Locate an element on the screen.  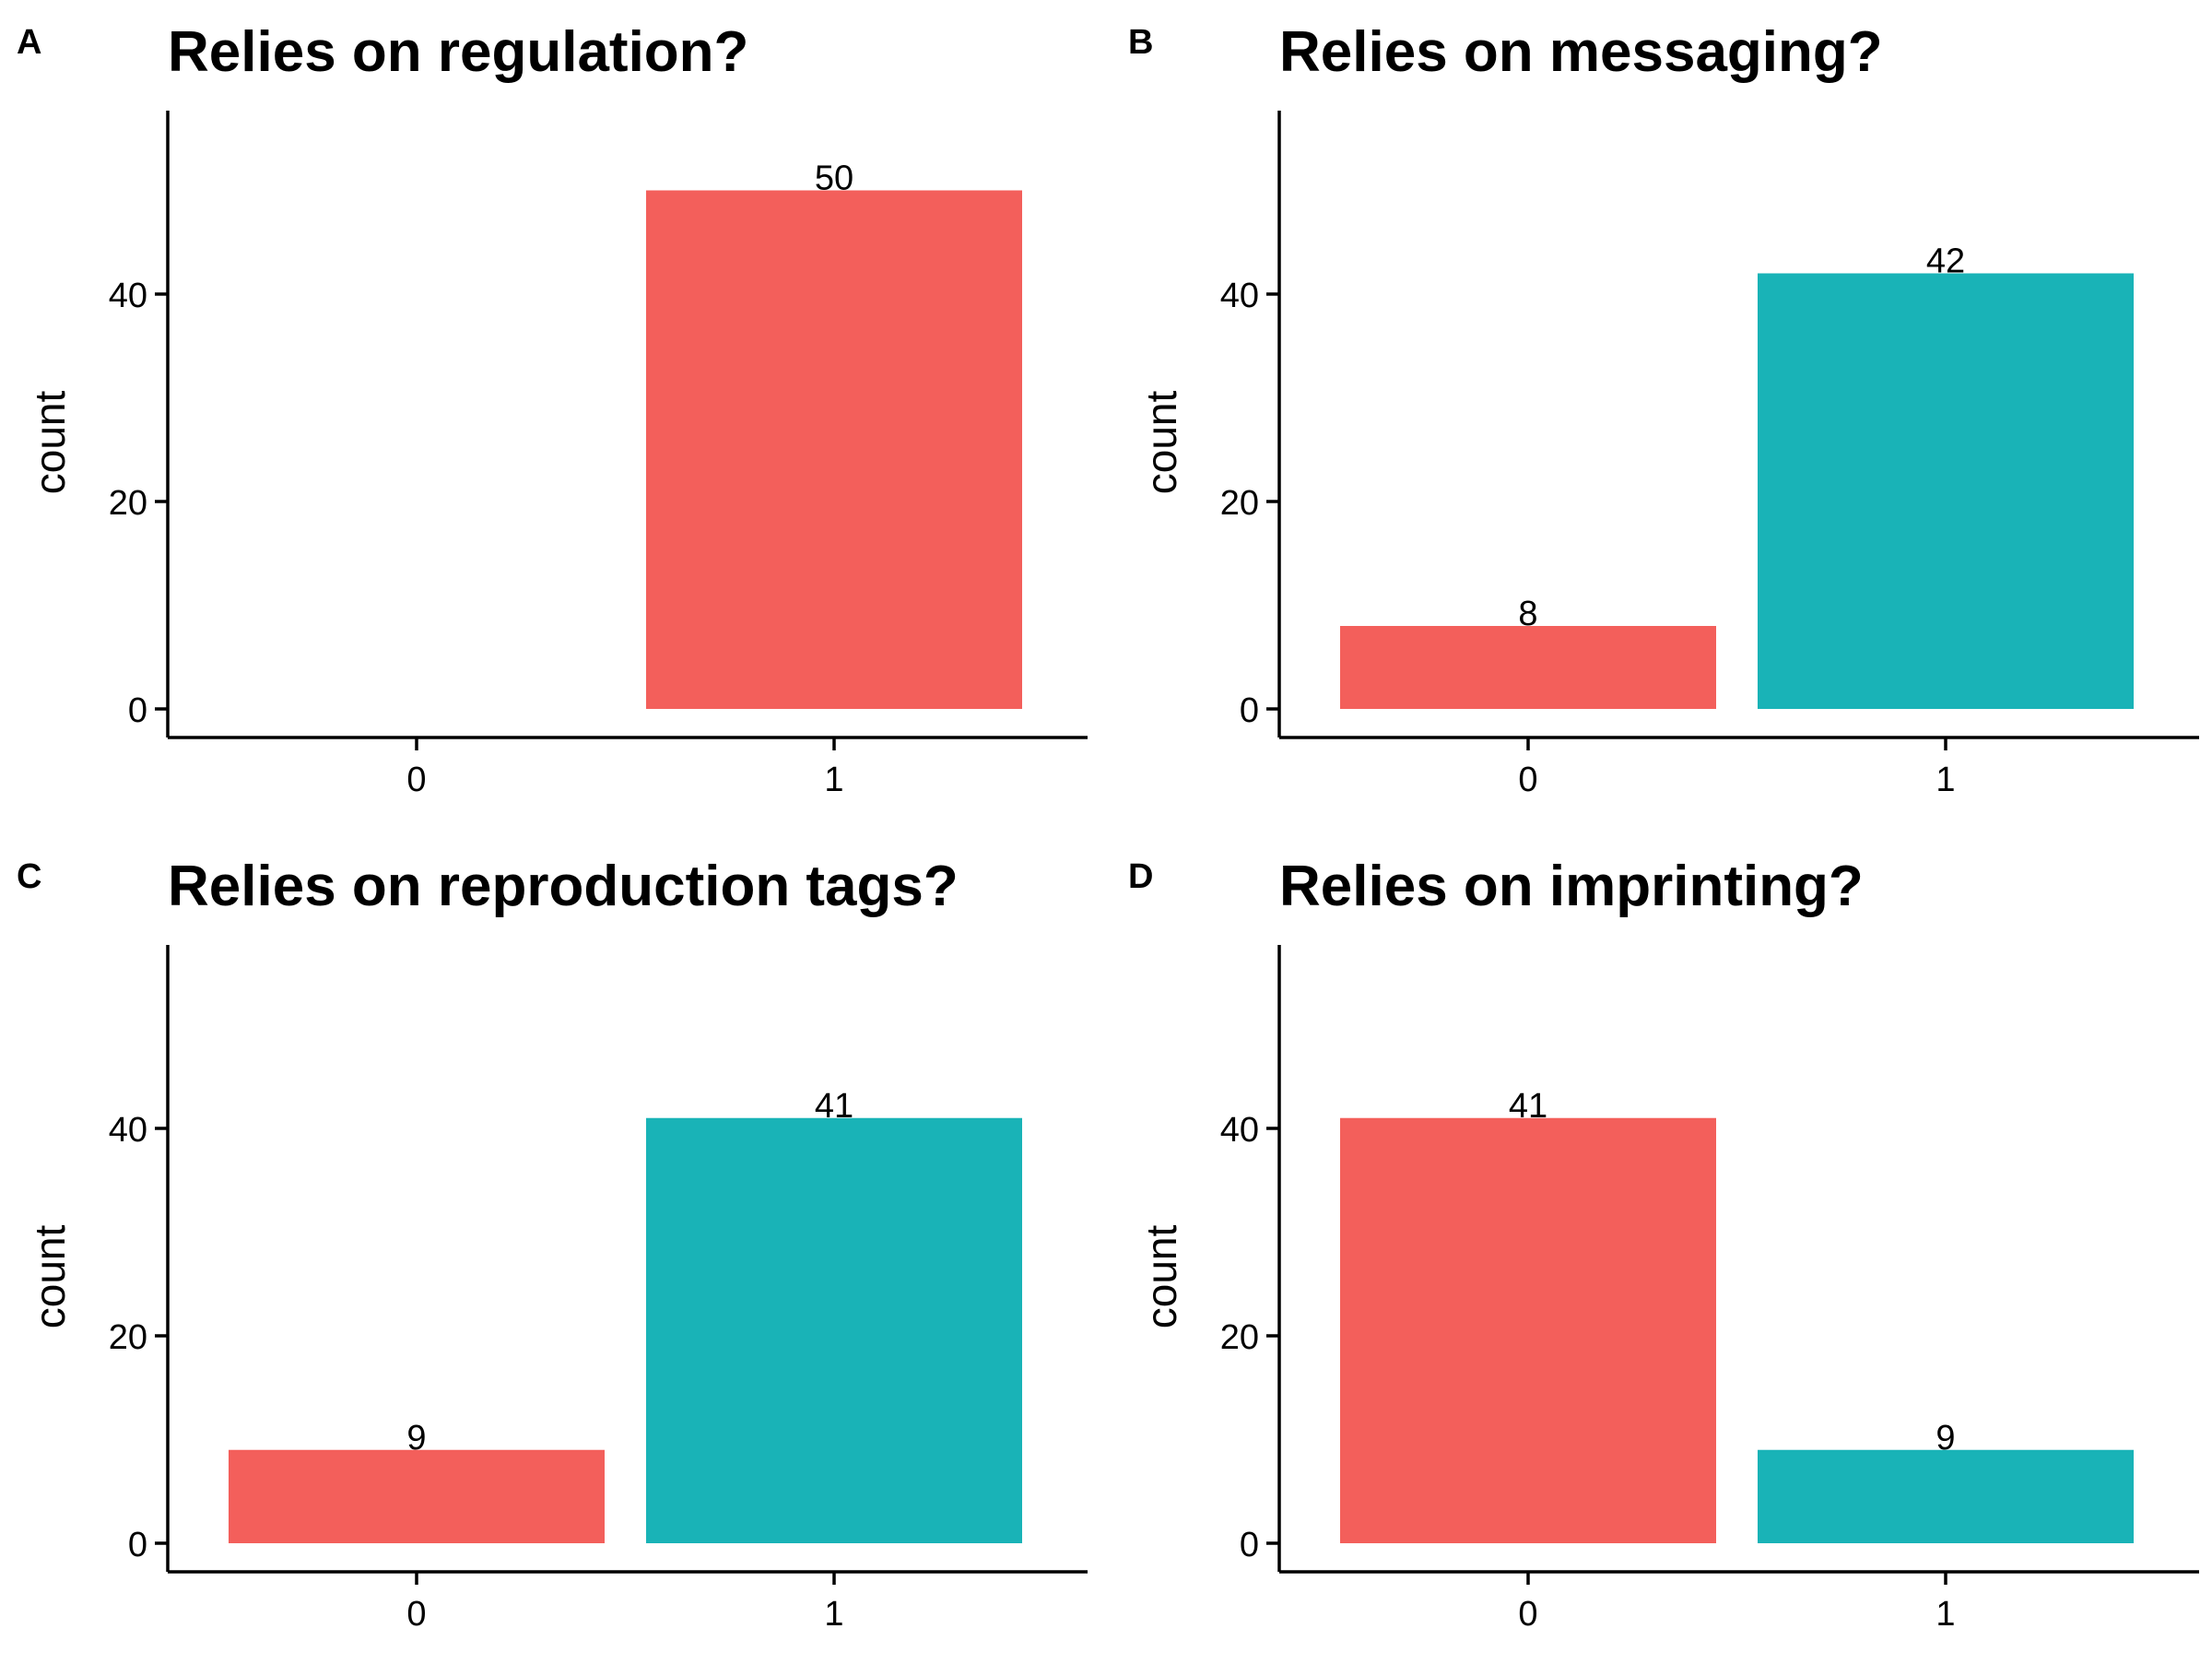
data-label-0: 41 is located at coordinates (1528, 1106).